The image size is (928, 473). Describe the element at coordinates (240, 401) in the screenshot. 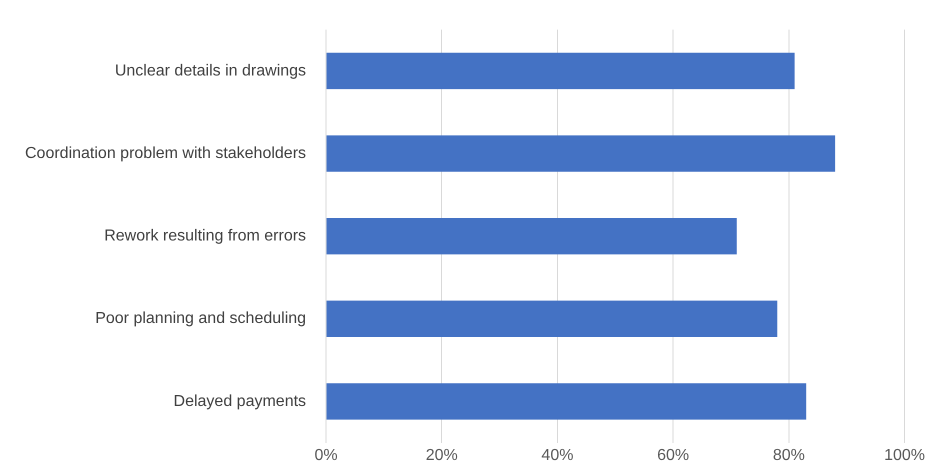

I see `y-tick-label: Delayed payments` at that location.